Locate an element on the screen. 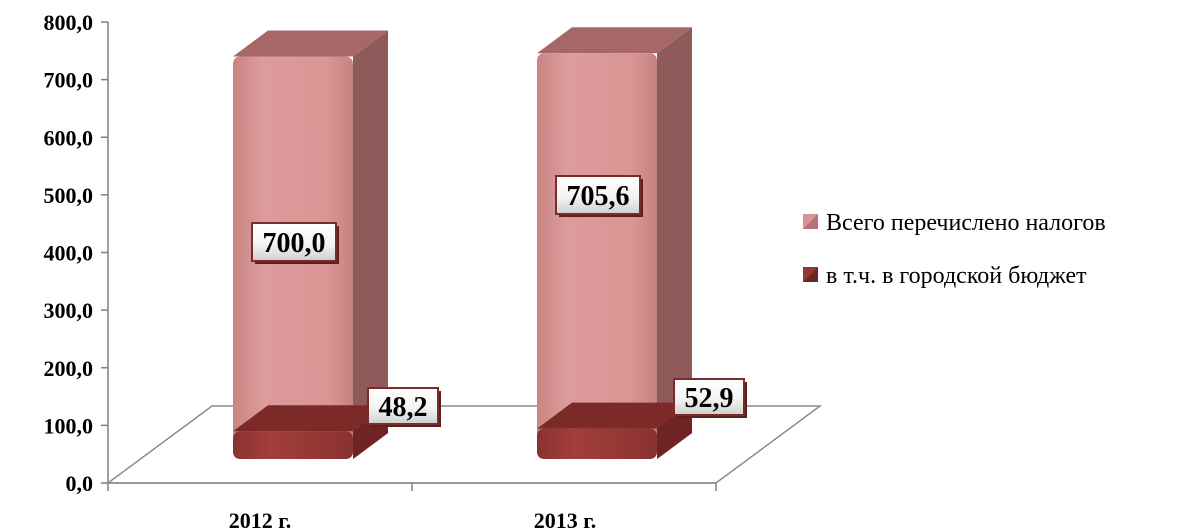  y-tick-label: 200,0 is located at coordinates (69, 368).